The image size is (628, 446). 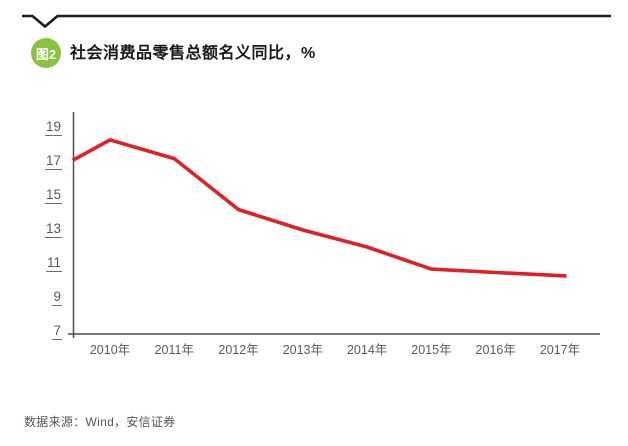 I want to click on x-axis-label: 2017年, so click(x=560, y=350).